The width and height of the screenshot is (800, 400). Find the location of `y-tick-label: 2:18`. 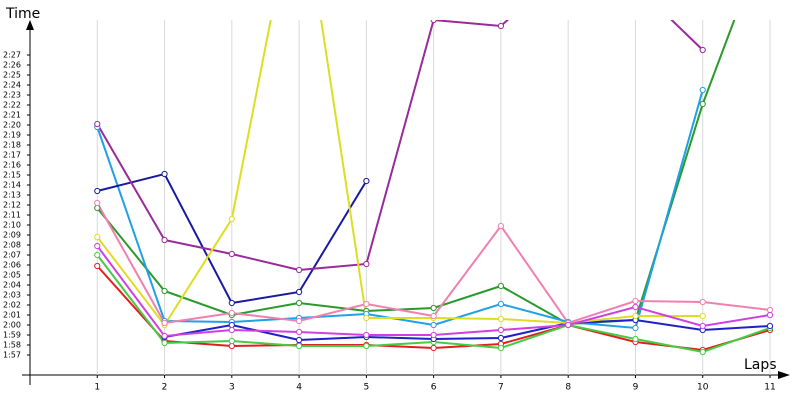

y-tick-label: 2:18 is located at coordinates (12, 145).